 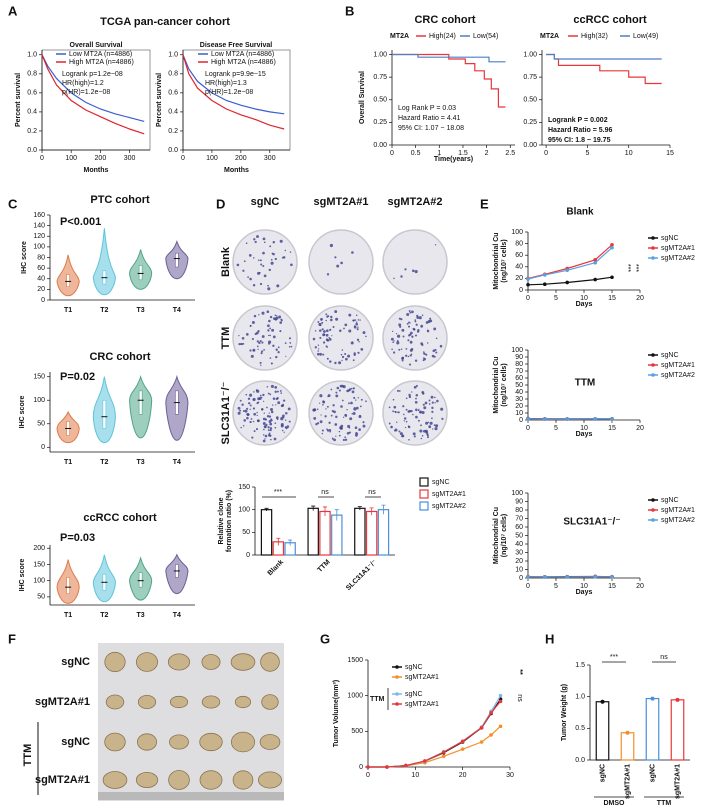 I want to click on annotation: ns, so click(x=664, y=657).